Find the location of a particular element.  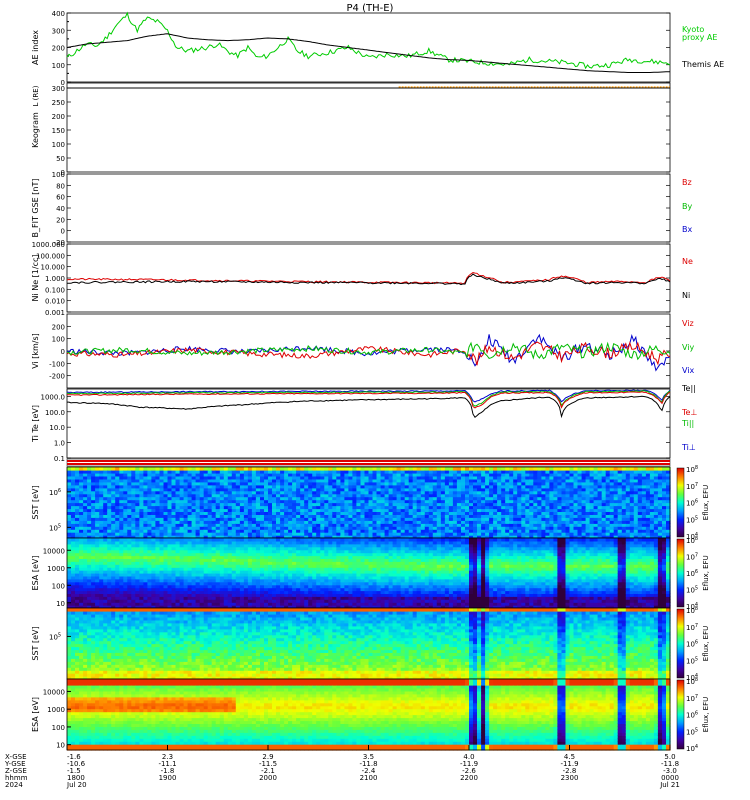

y-tick-label: 0 is located at coordinates (63, 83).